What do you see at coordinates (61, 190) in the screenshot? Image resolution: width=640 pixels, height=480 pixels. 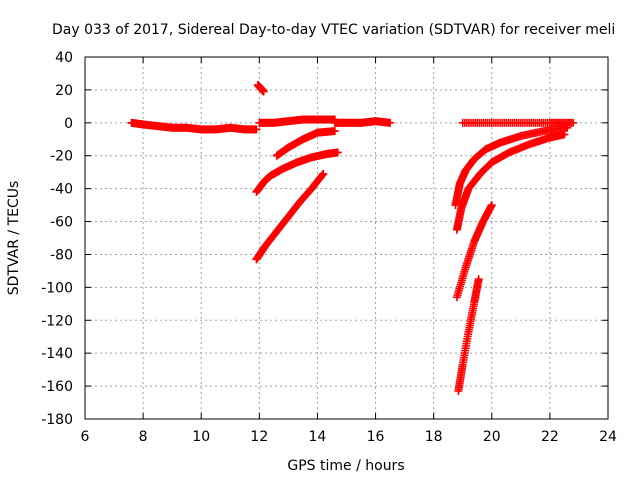 I see `y-tick-label: -40` at bounding box center [61, 190].